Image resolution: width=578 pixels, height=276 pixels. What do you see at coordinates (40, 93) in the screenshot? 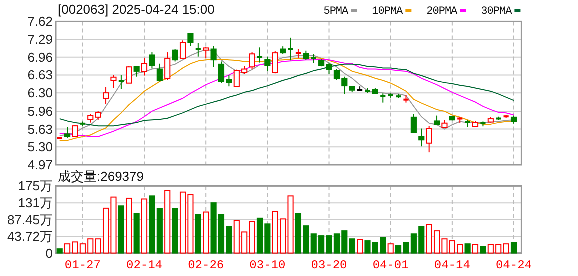
I see `y-tick-label: 6.30` at bounding box center [40, 93].